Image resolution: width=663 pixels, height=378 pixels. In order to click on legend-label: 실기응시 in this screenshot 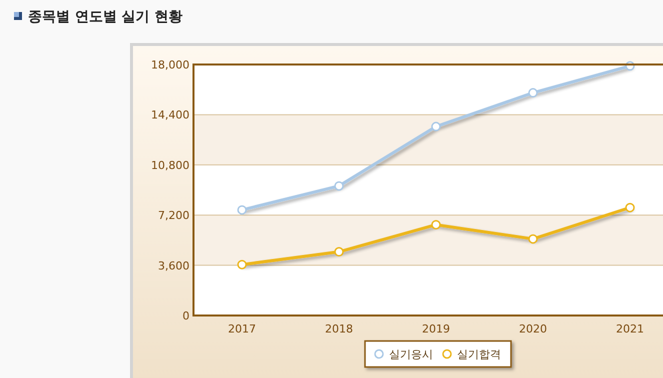, I will do `click(411, 354)`.